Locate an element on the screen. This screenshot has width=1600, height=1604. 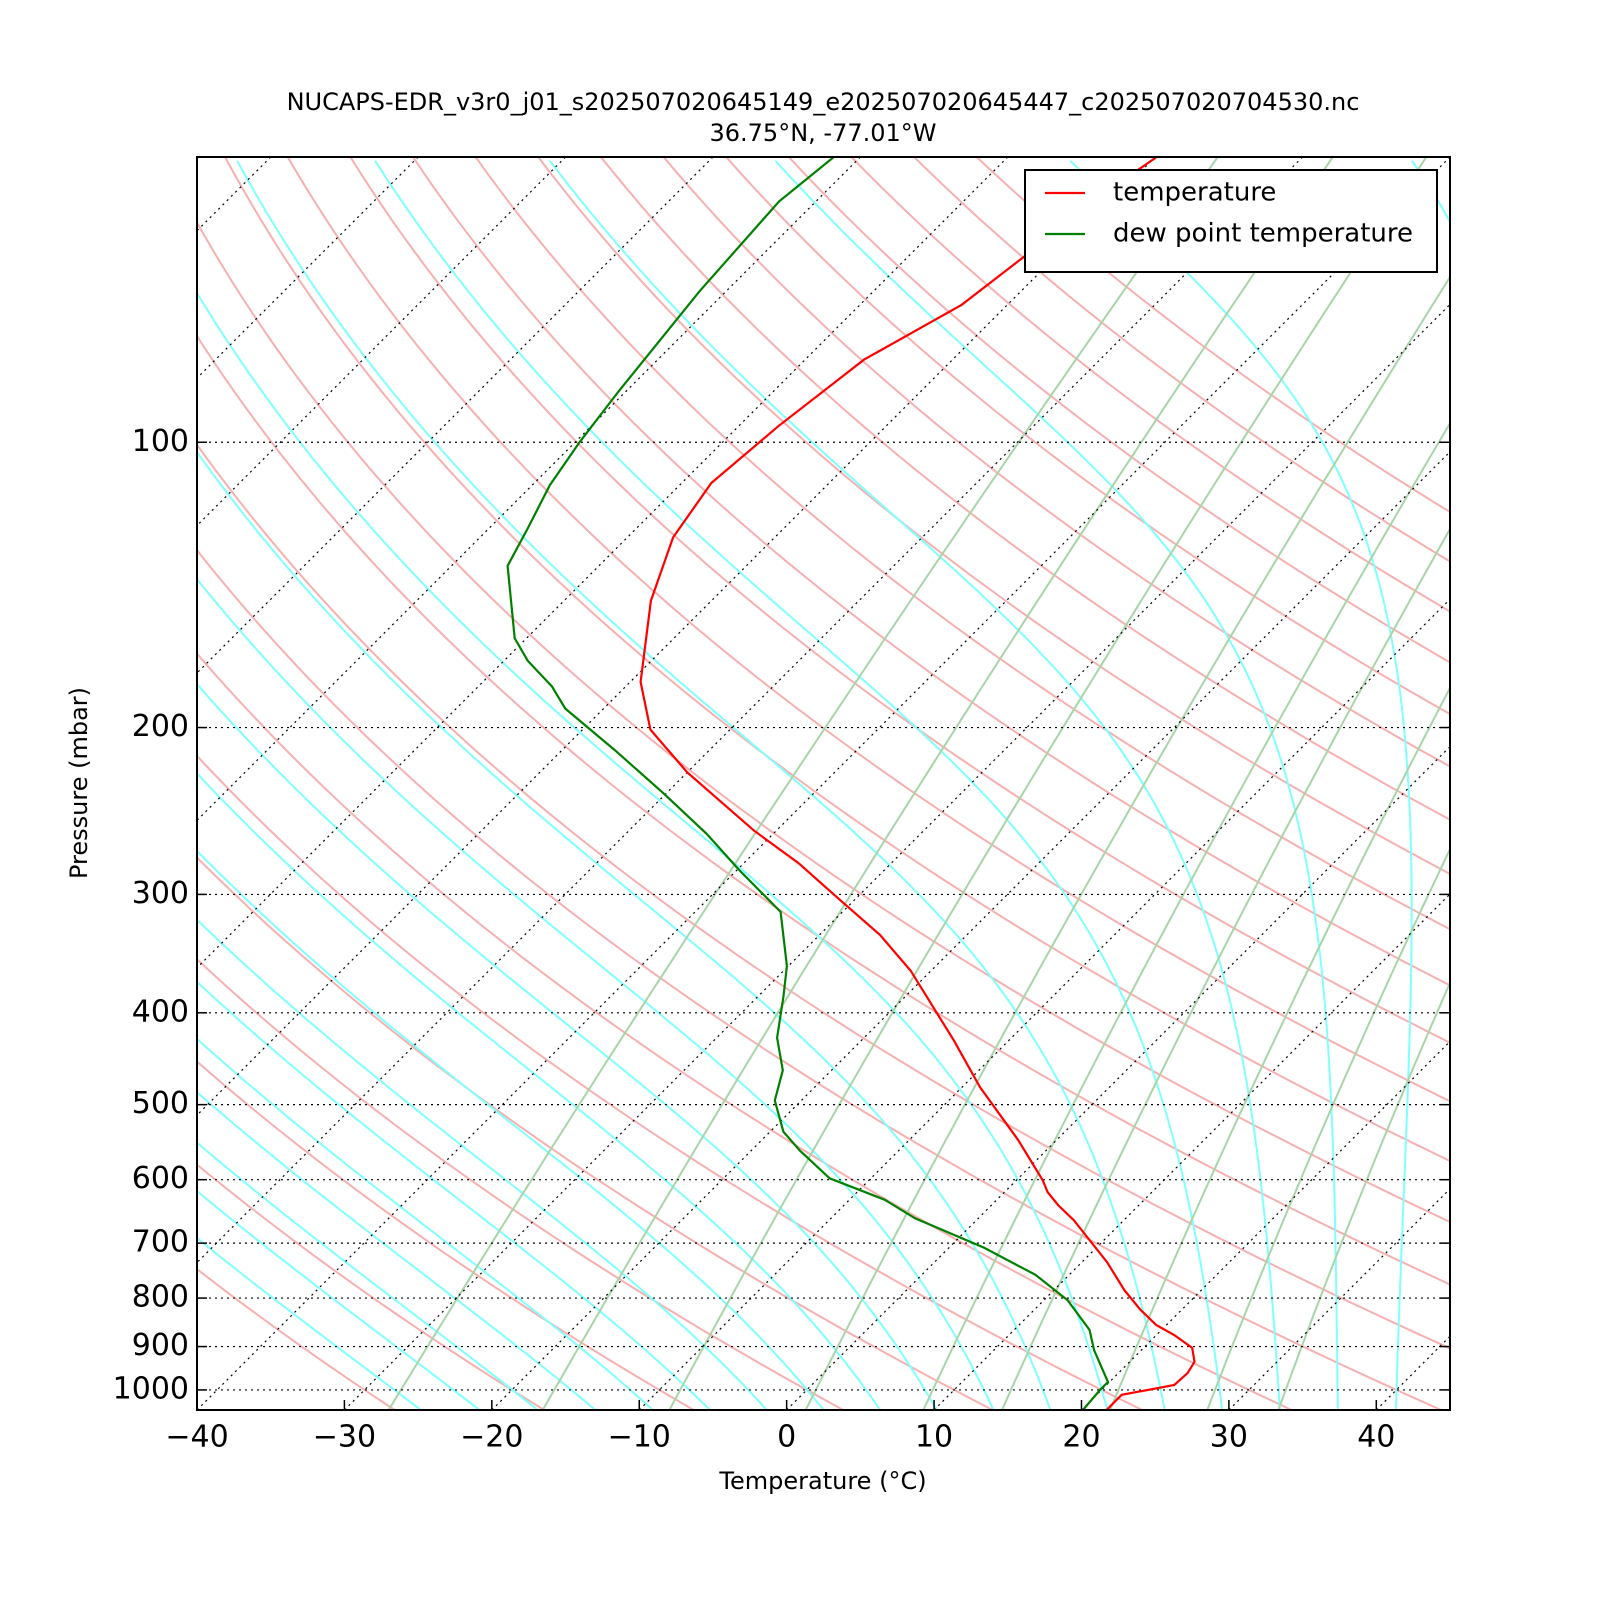
x-tick-label: −30 is located at coordinates (344, 1437).